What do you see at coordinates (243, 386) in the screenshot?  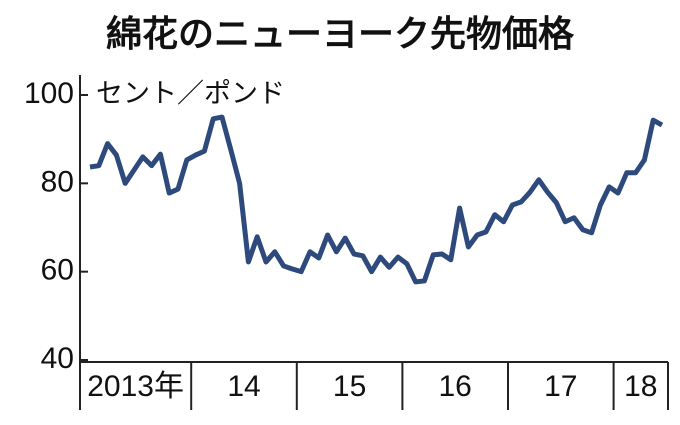 I see `x-tick-label: 14` at bounding box center [243, 386].